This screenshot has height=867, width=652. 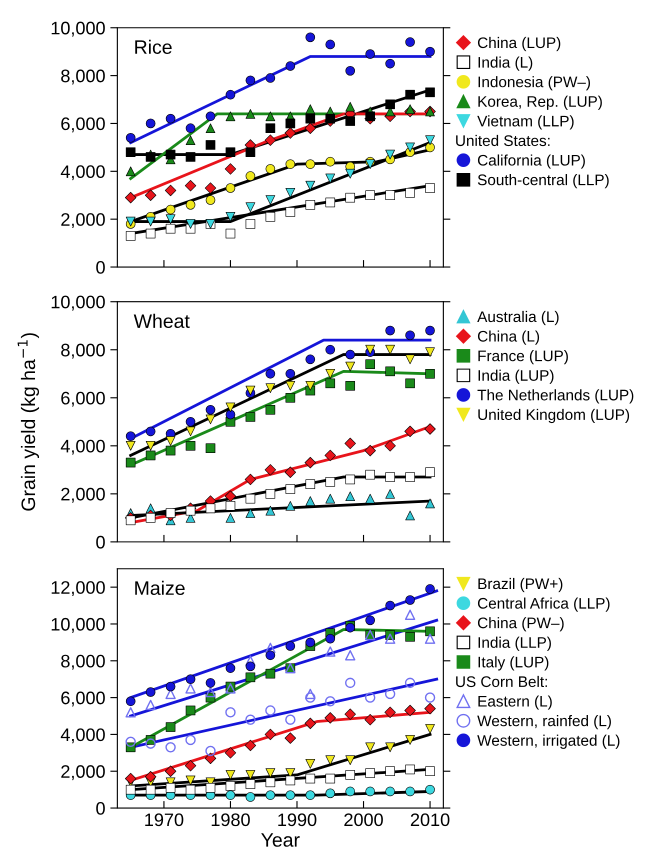 What do you see at coordinates (544, 722) in the screenshot?
I see `legend-label: Western, rainfed (L)` at bounding box center [544, 722].